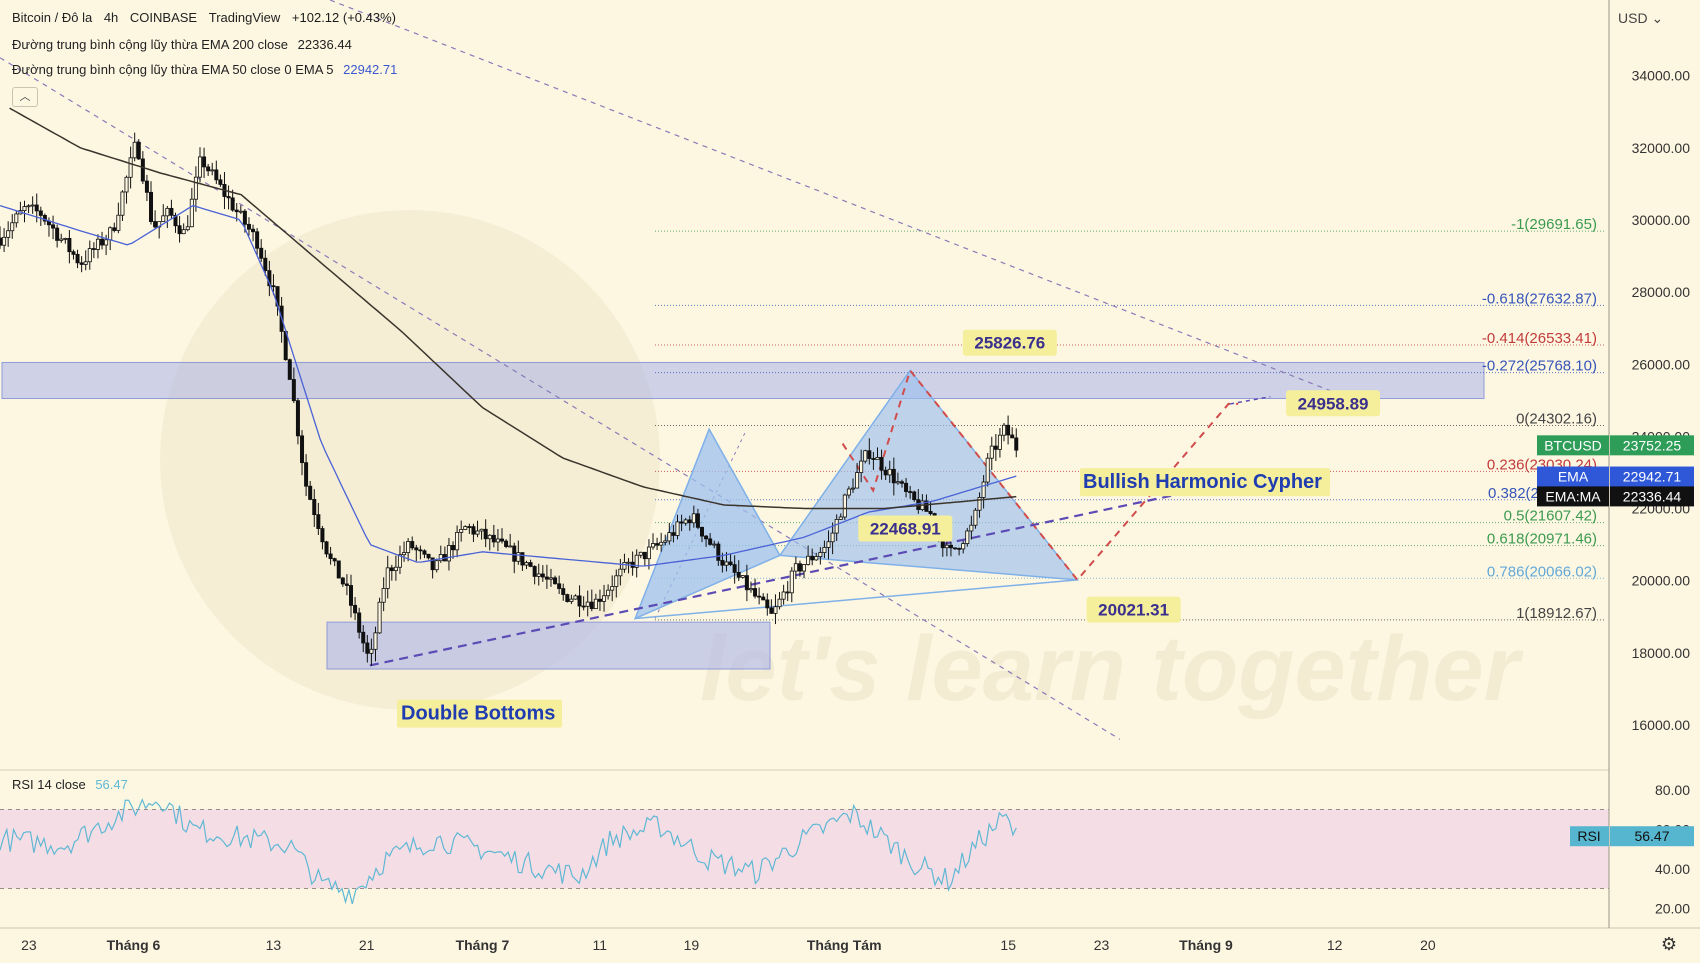  I want to click on time-tick-label: 11, so click(600, 945).